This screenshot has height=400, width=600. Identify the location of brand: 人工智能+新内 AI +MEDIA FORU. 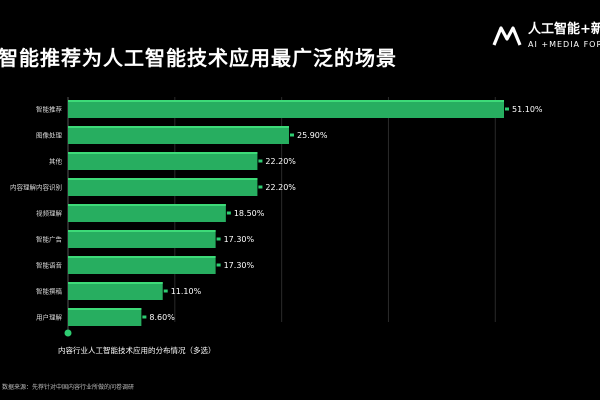
(546, 36).